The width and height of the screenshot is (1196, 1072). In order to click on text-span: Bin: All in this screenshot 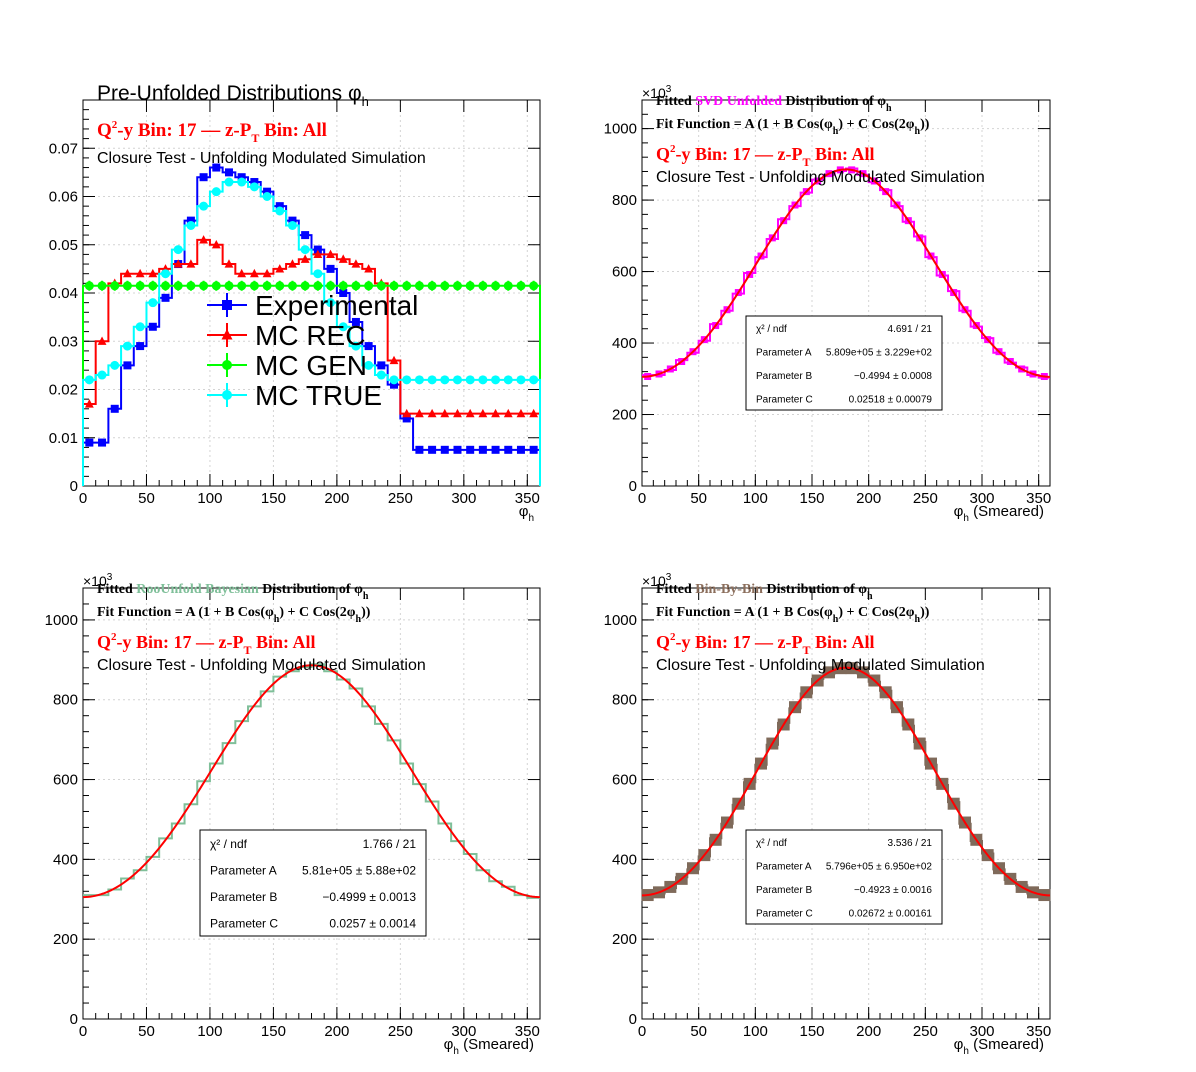, I will do `click(843, 154)`.